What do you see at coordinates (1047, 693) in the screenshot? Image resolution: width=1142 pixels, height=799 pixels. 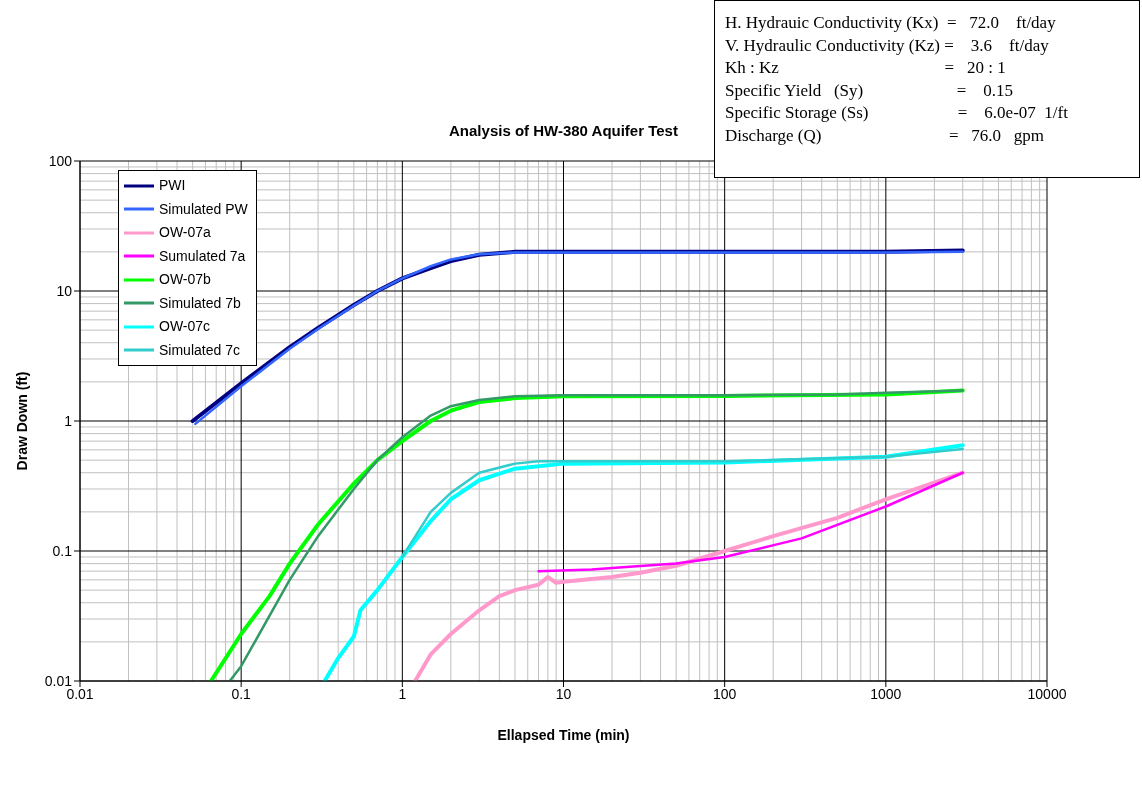 I see `x-tick-label: 10000` at bounding box center [1047, 693].